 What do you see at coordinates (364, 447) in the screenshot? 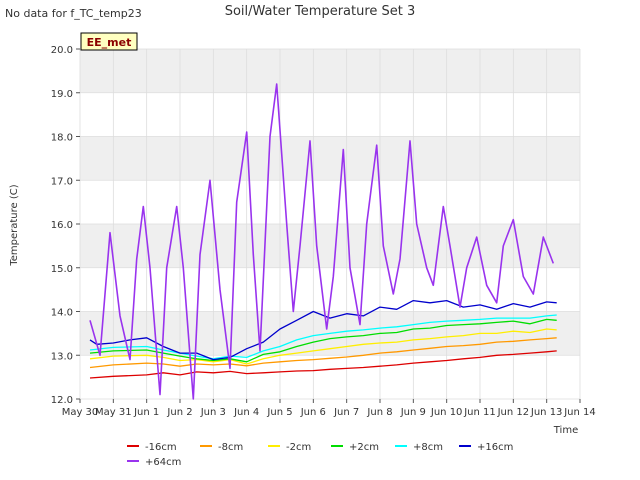
I see `legend-label: +2cm` at bounding box center [364, 447].